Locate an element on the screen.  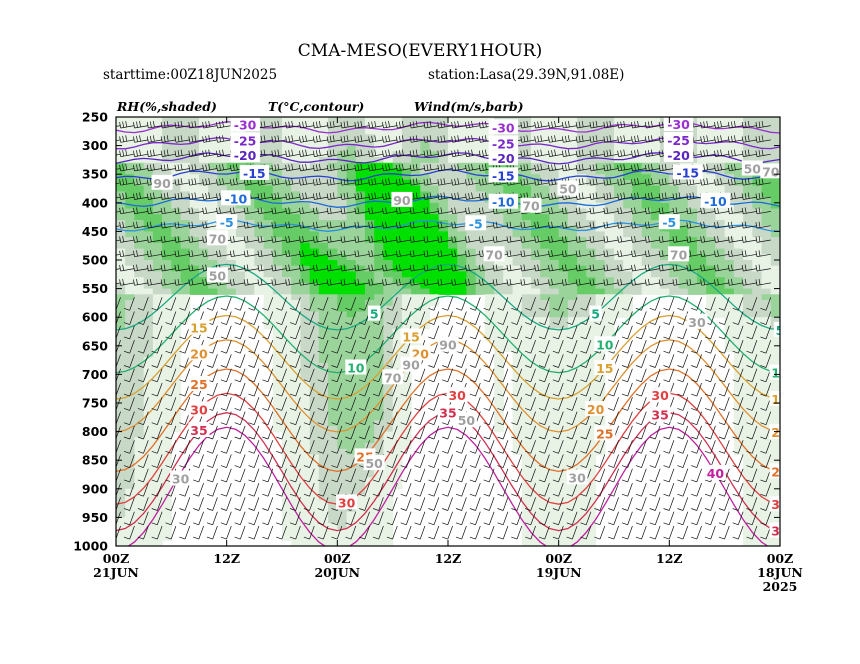
temp-contour-line is located at coordinates (448, 486).